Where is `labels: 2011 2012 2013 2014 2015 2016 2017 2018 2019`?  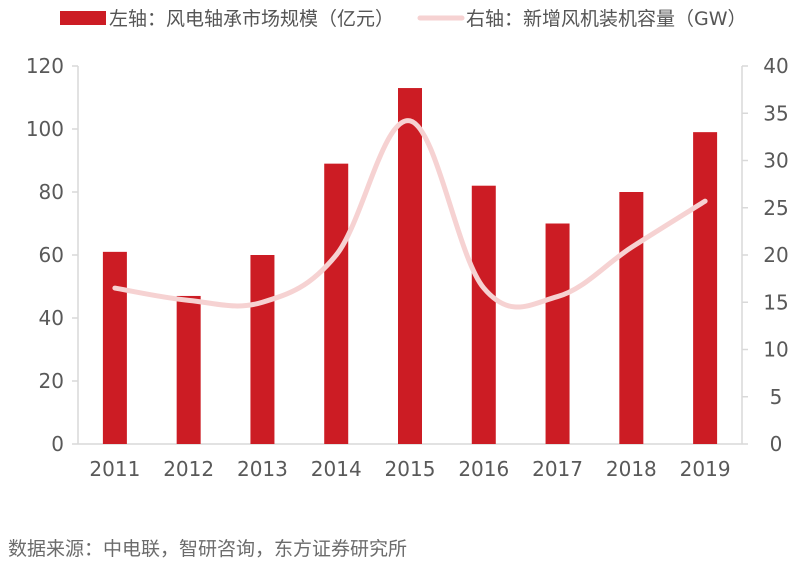
labels: 2011 2012 2013 2014 2015 2016 2017 2018 2019 is located at coordinates (409, 469).